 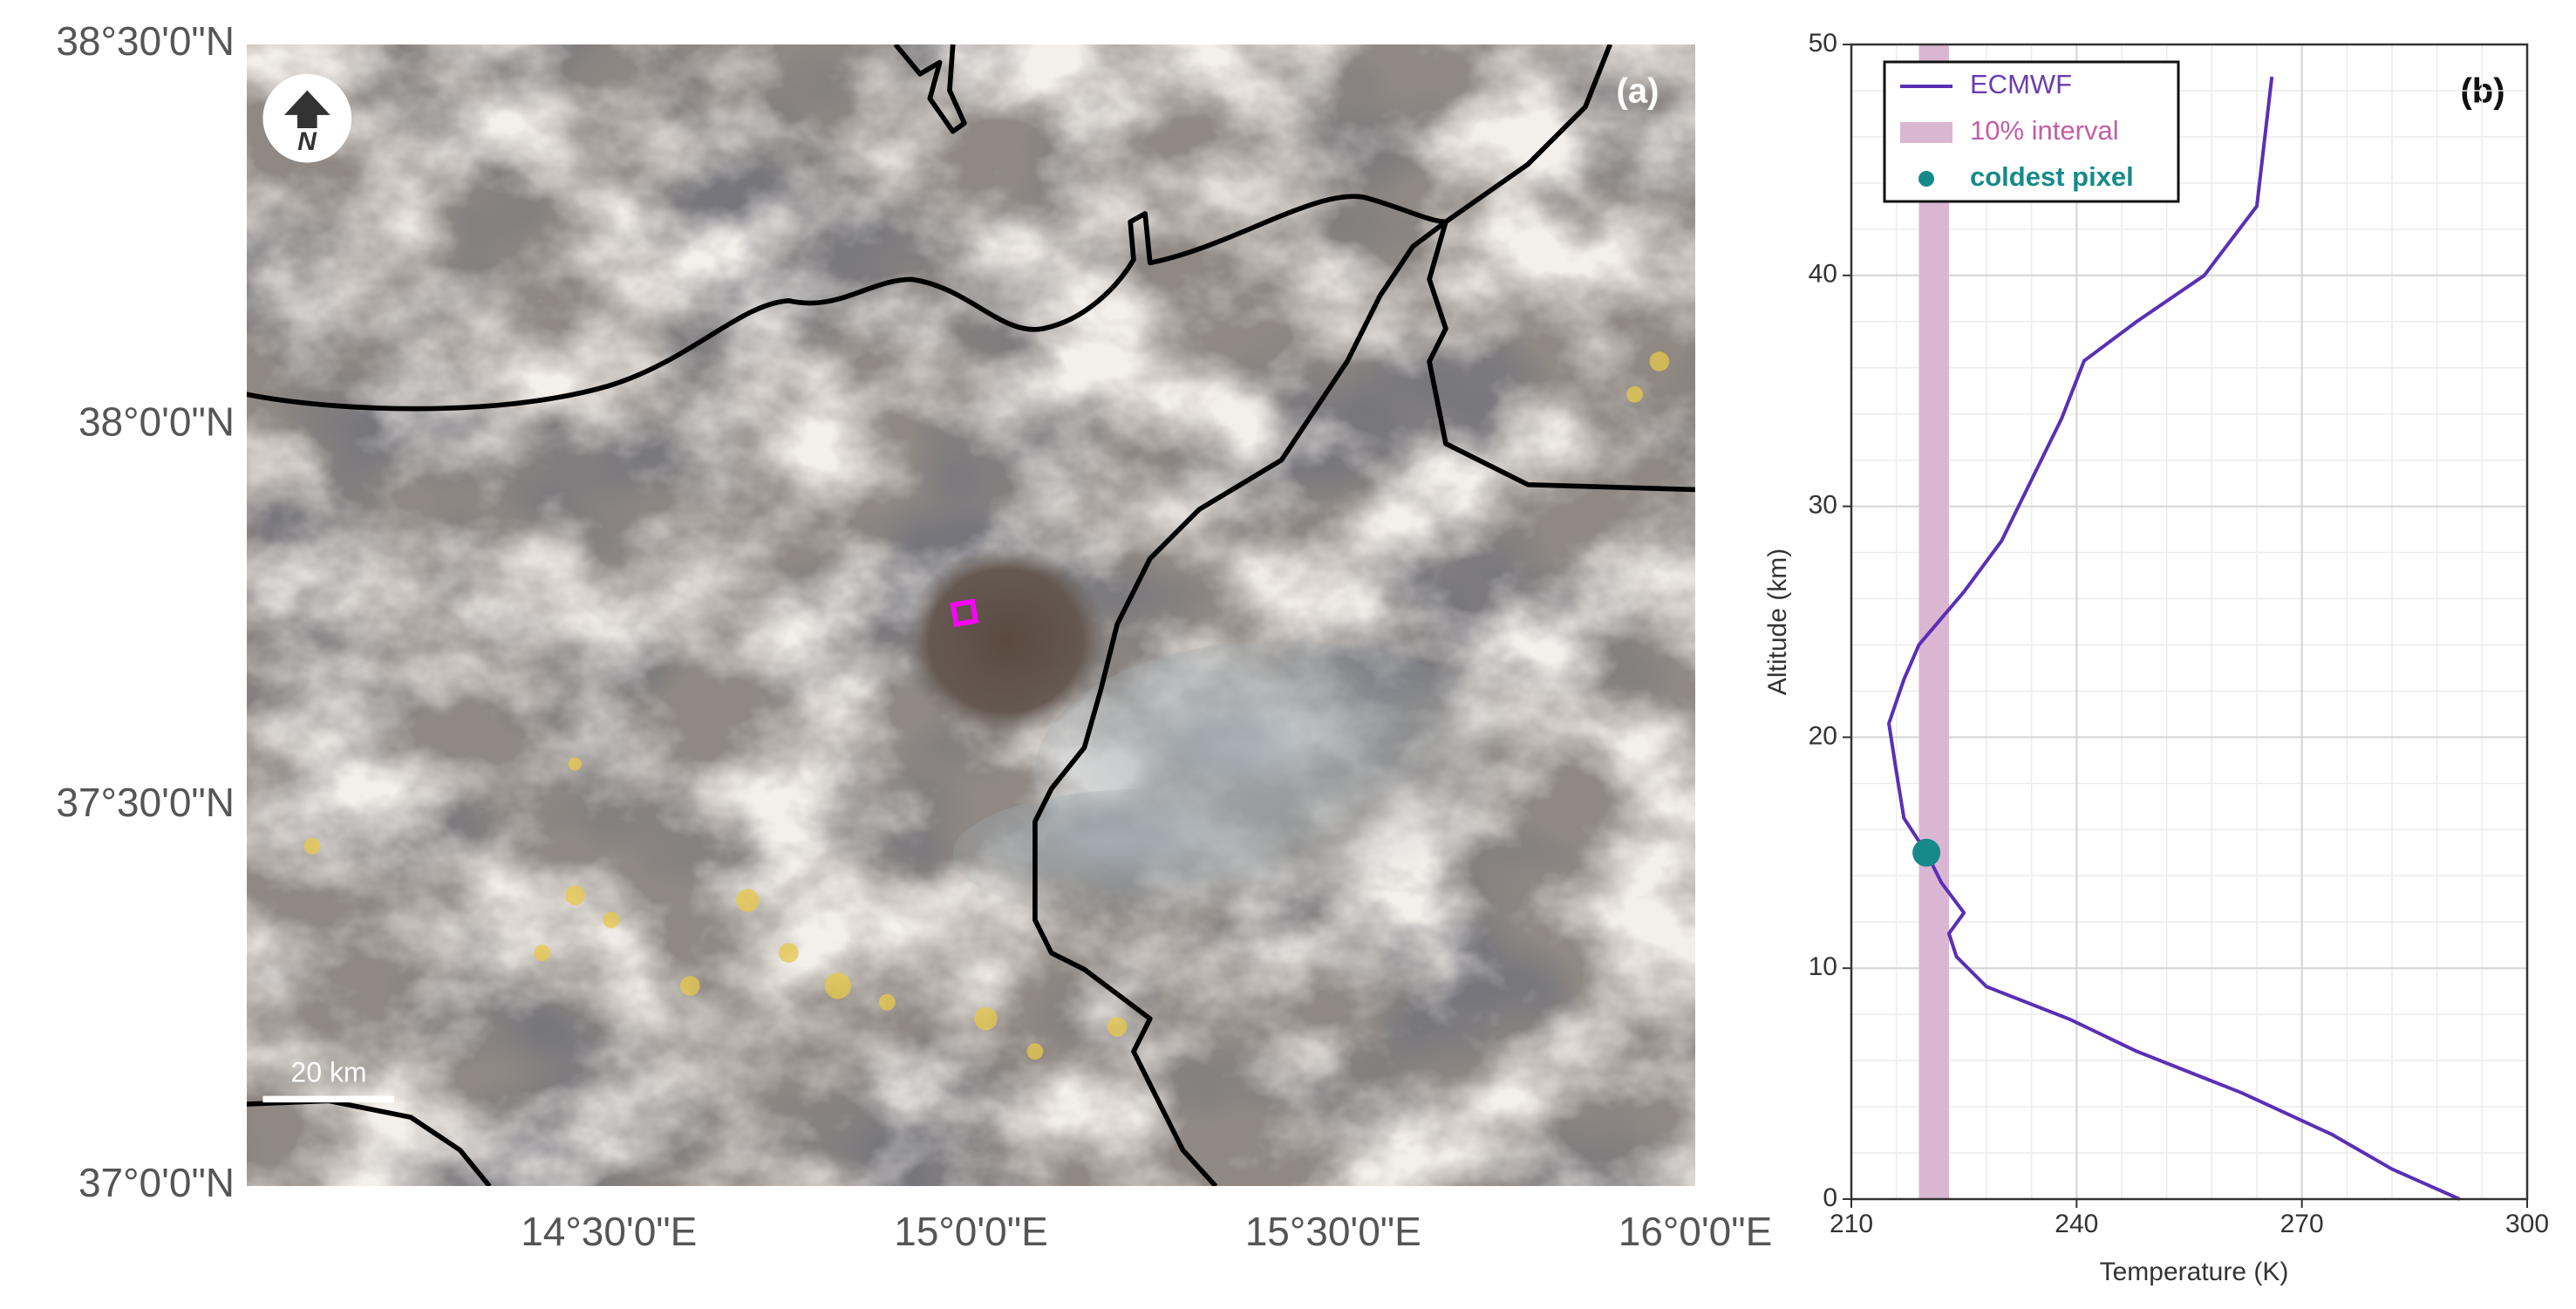 What do you see at coordinates (1823, 967) in the screenshot?
I see `y-tick-label: 10` at bounding box center [1823, 967].